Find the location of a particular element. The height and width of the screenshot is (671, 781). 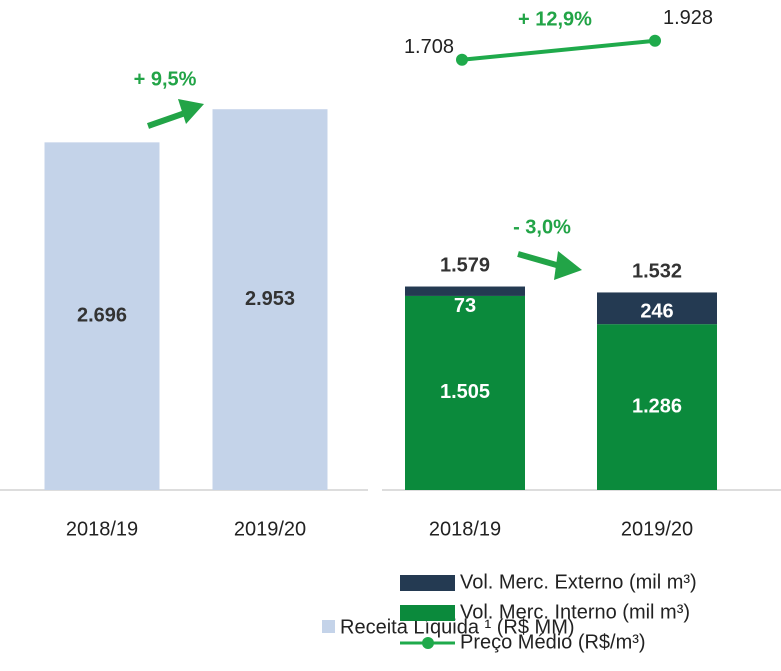

value-label: 1.505 is located at coordinates (465, 392).